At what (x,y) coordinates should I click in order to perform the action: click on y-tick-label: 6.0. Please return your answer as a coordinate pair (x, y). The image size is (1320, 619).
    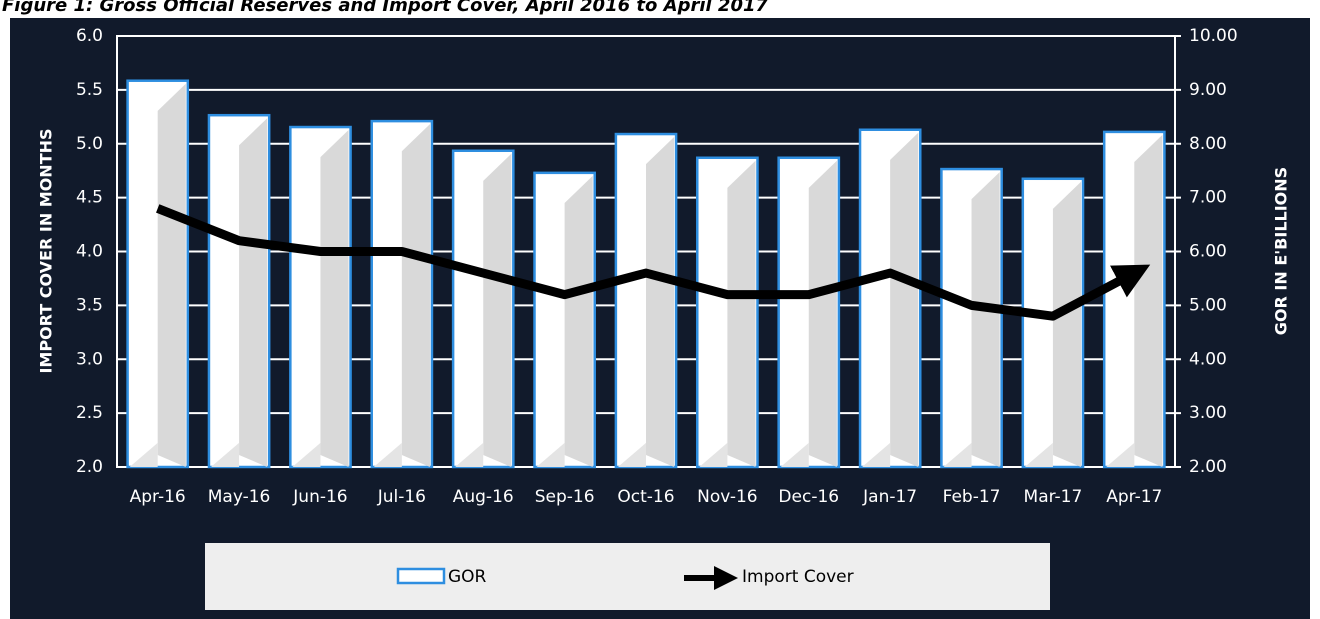
    Looking at the image, I should click on (89, 36).